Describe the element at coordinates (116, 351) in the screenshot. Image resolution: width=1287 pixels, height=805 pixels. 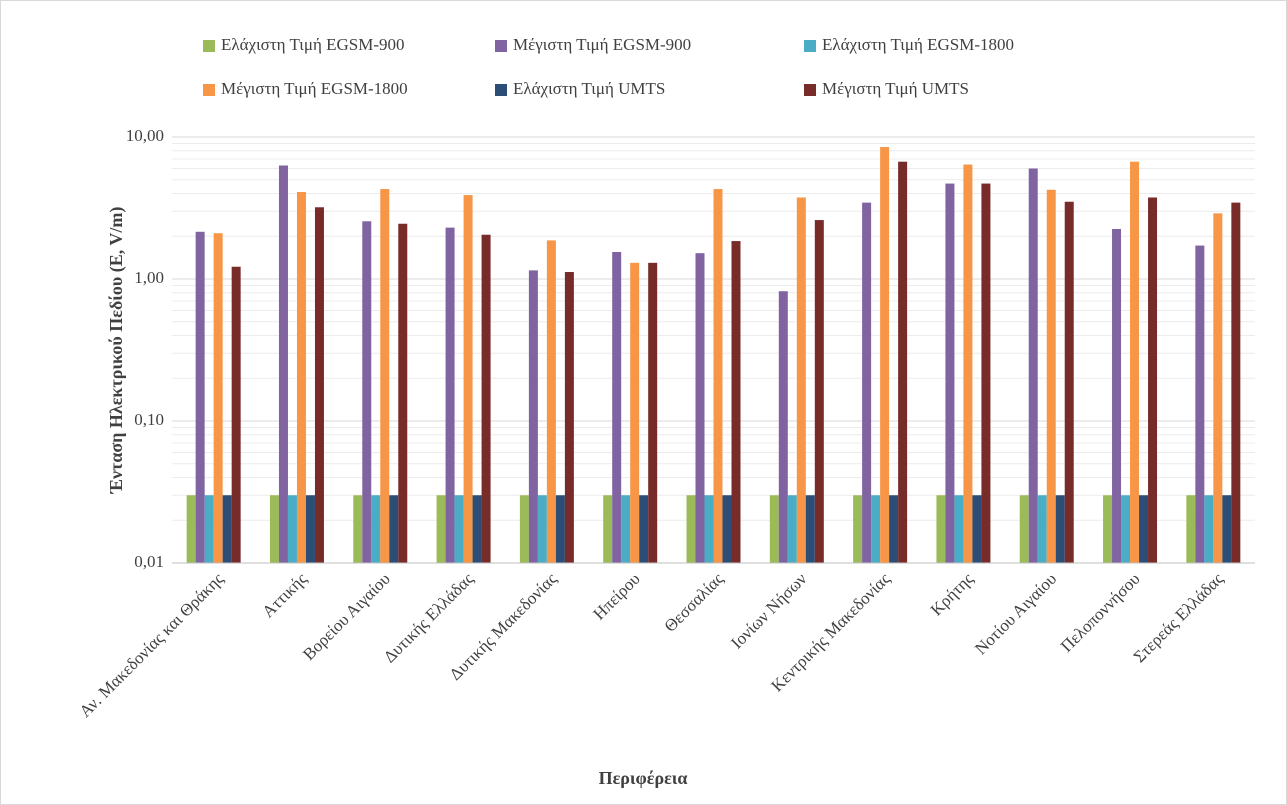
I see `y-axis-title: Ένταση Ηλεκτρικού Πεδίου (E, V/m)` at that location.